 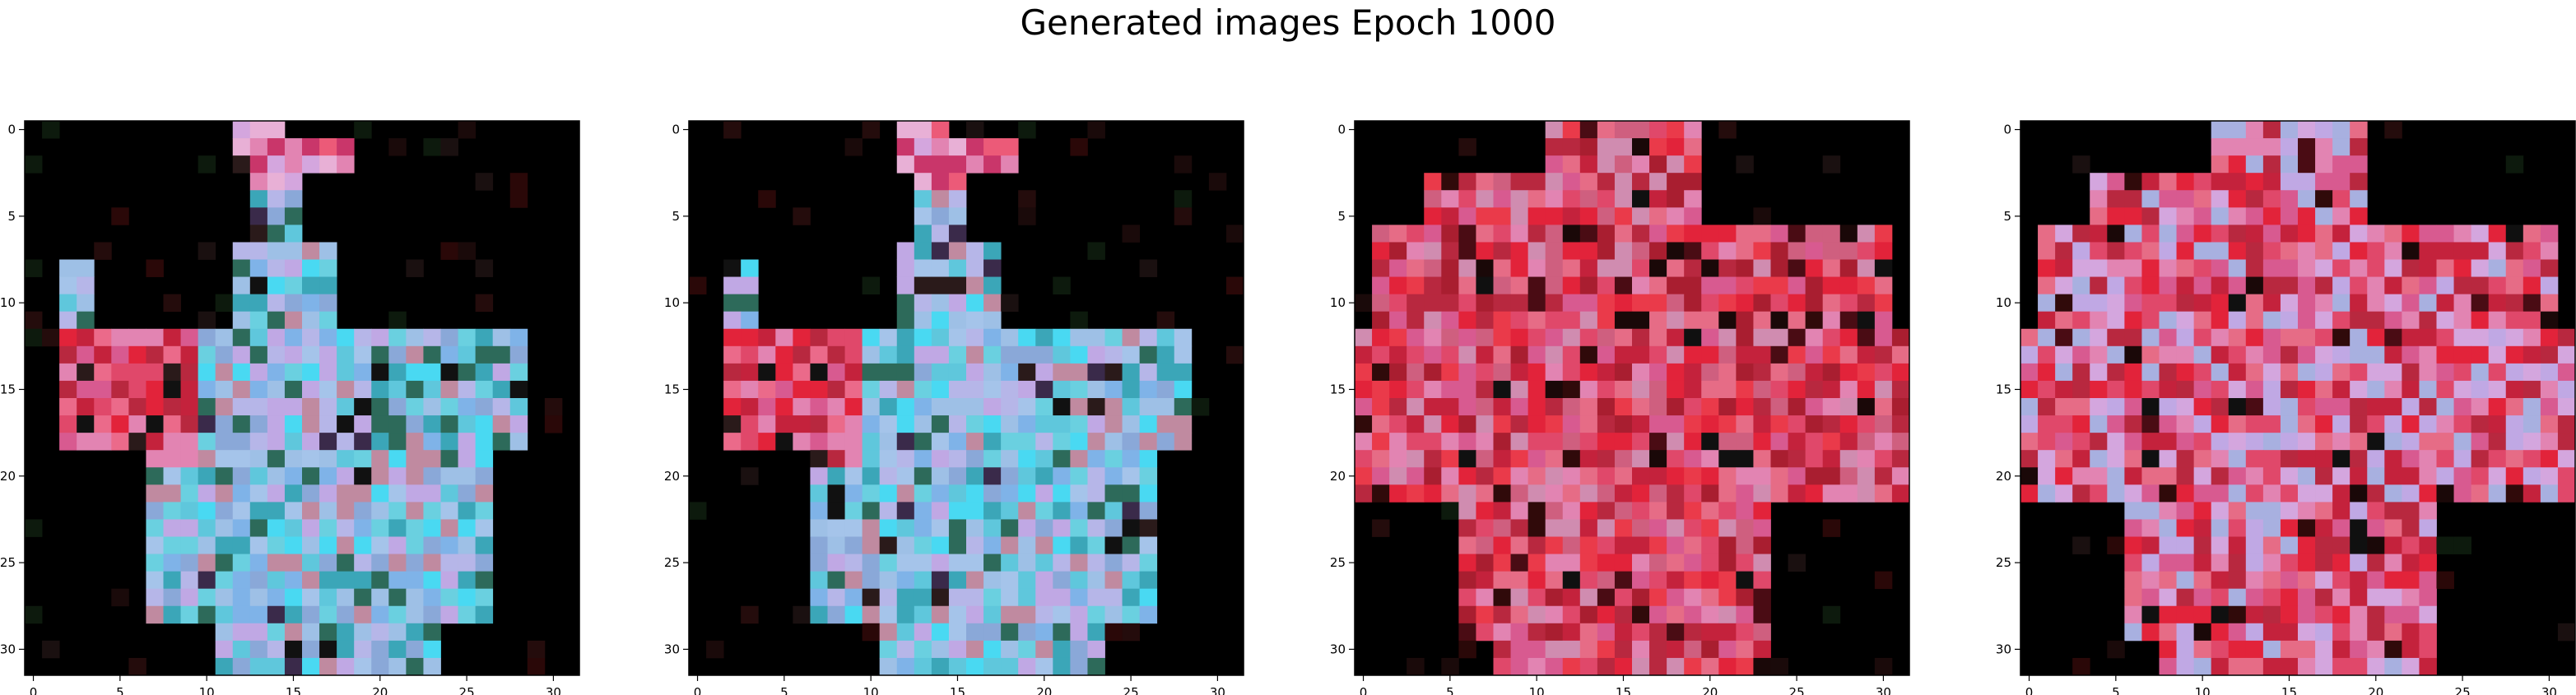 What do you see at coordinates (2003, 389) in the screenshot?
I see `y-tick-label: 15` at bounding box center [2003, 389].